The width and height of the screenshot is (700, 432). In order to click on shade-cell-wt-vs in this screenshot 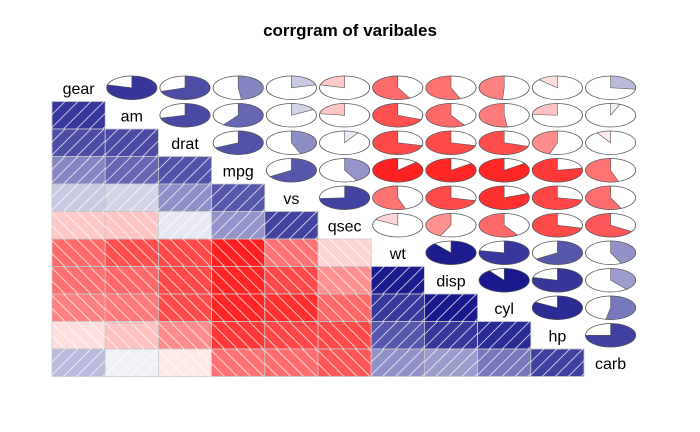, I will do `click(291, 252)`.